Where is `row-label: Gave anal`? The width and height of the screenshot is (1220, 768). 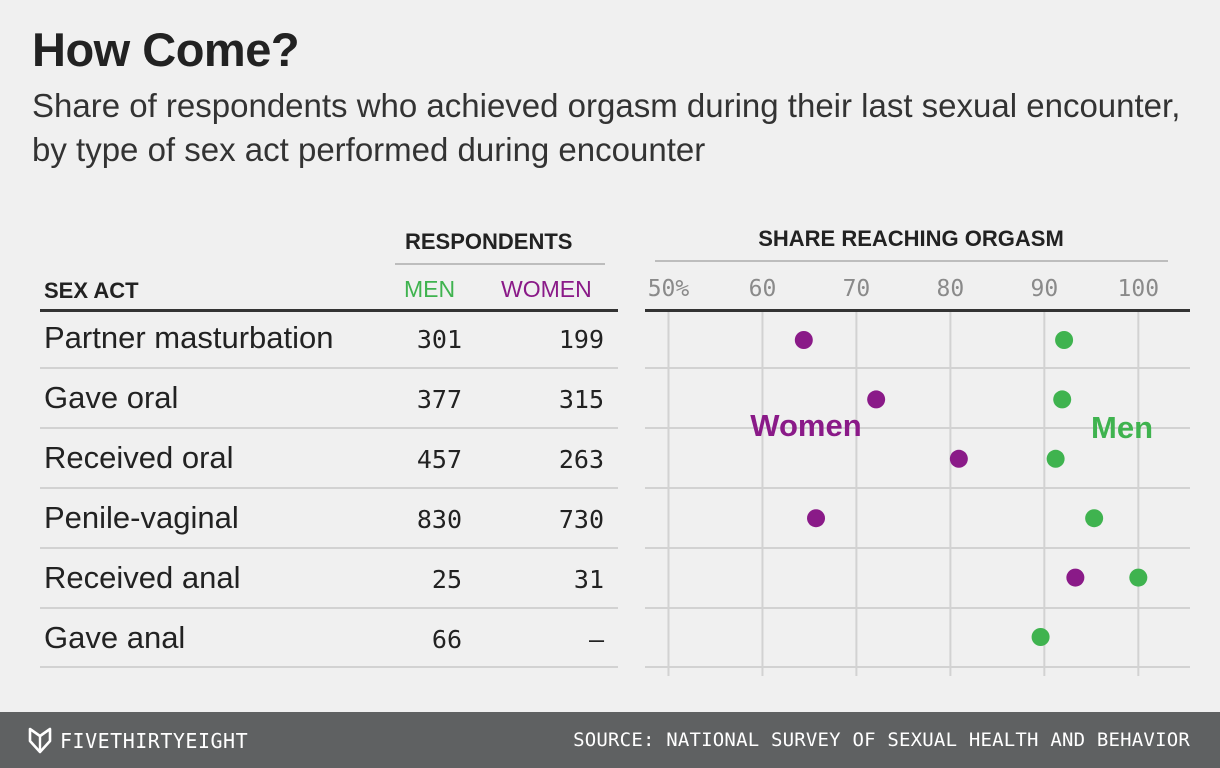
row-label: Gave anal is located at coordinates (115, 637).